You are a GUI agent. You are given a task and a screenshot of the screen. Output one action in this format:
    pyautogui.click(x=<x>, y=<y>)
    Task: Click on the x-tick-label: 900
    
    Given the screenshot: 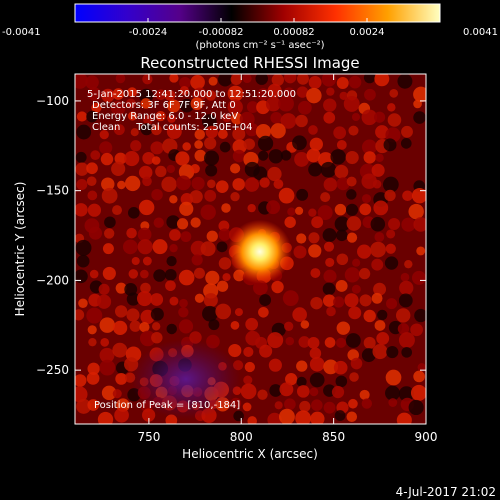 What is the action you would take?
    pyautogui.click(x=426, y=437)
    